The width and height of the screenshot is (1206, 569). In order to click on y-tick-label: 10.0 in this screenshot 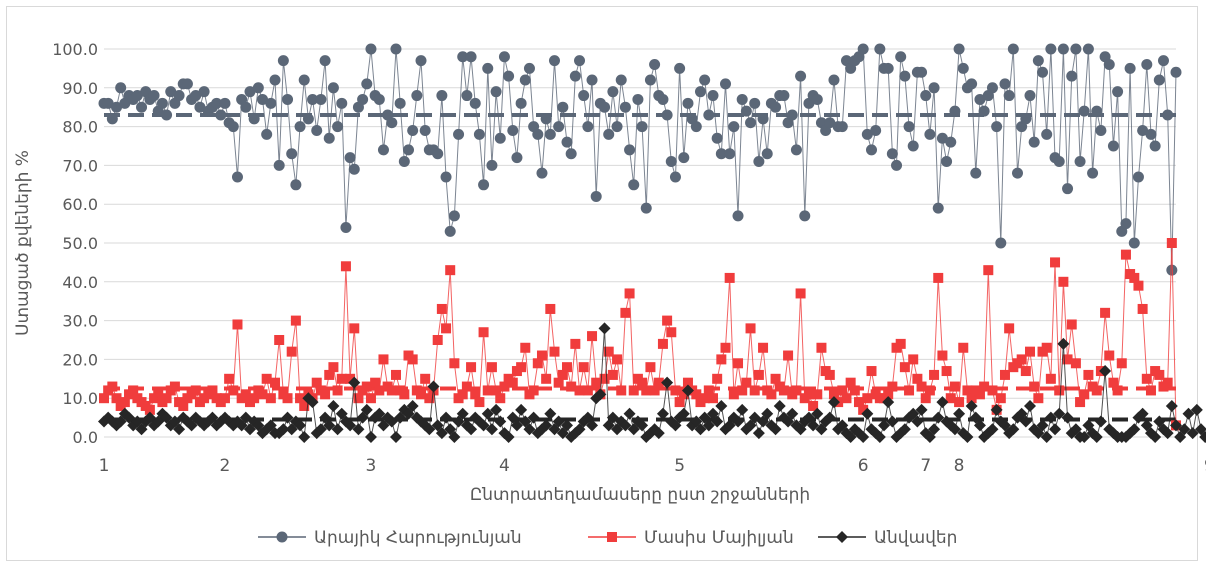, I will do `click(80, 398)`.